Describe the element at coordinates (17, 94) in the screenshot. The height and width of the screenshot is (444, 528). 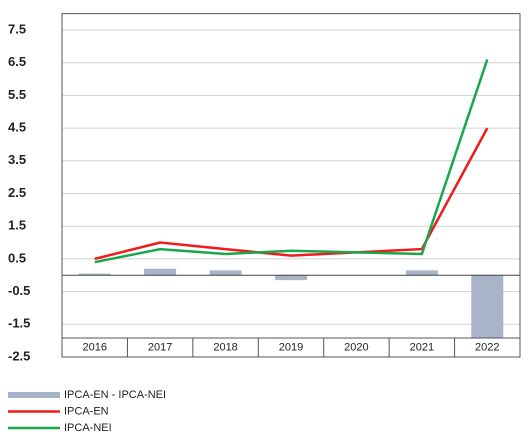
I see `y-tick-label: 5.5` at that location.